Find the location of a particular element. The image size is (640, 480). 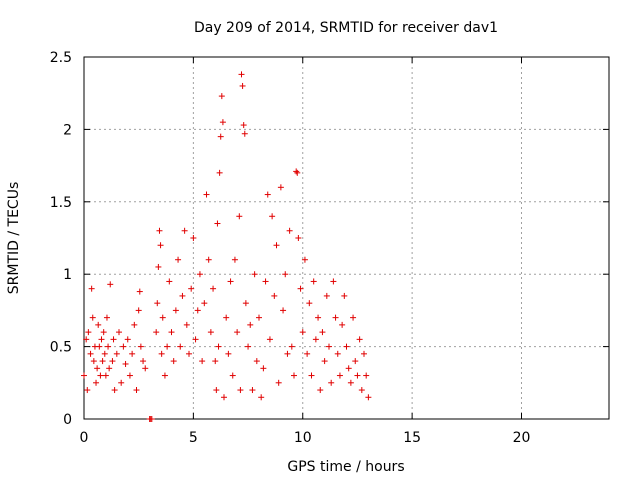

x-tick-label: 0 is located at coordinates (84, 438).